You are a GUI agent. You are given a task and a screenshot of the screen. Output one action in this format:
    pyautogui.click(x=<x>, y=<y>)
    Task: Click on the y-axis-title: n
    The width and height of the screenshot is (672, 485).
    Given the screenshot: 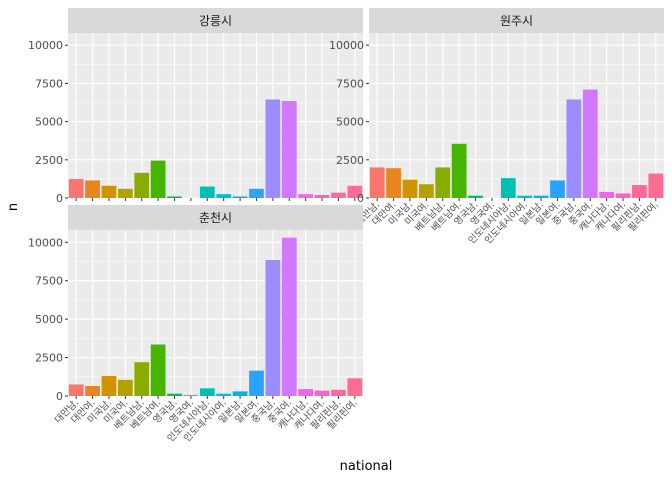 What is the action you would take?
    pyautogui.click(x=13, y=207)
    